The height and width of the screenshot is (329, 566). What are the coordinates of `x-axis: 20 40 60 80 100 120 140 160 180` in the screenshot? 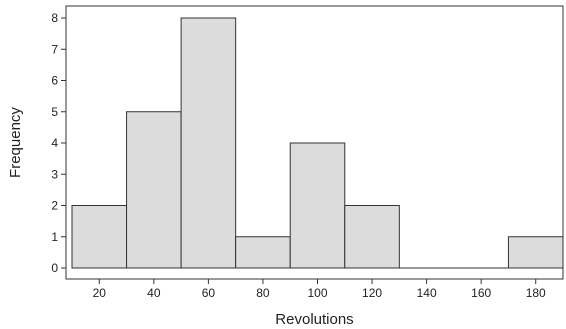 It's located at (319, 289).